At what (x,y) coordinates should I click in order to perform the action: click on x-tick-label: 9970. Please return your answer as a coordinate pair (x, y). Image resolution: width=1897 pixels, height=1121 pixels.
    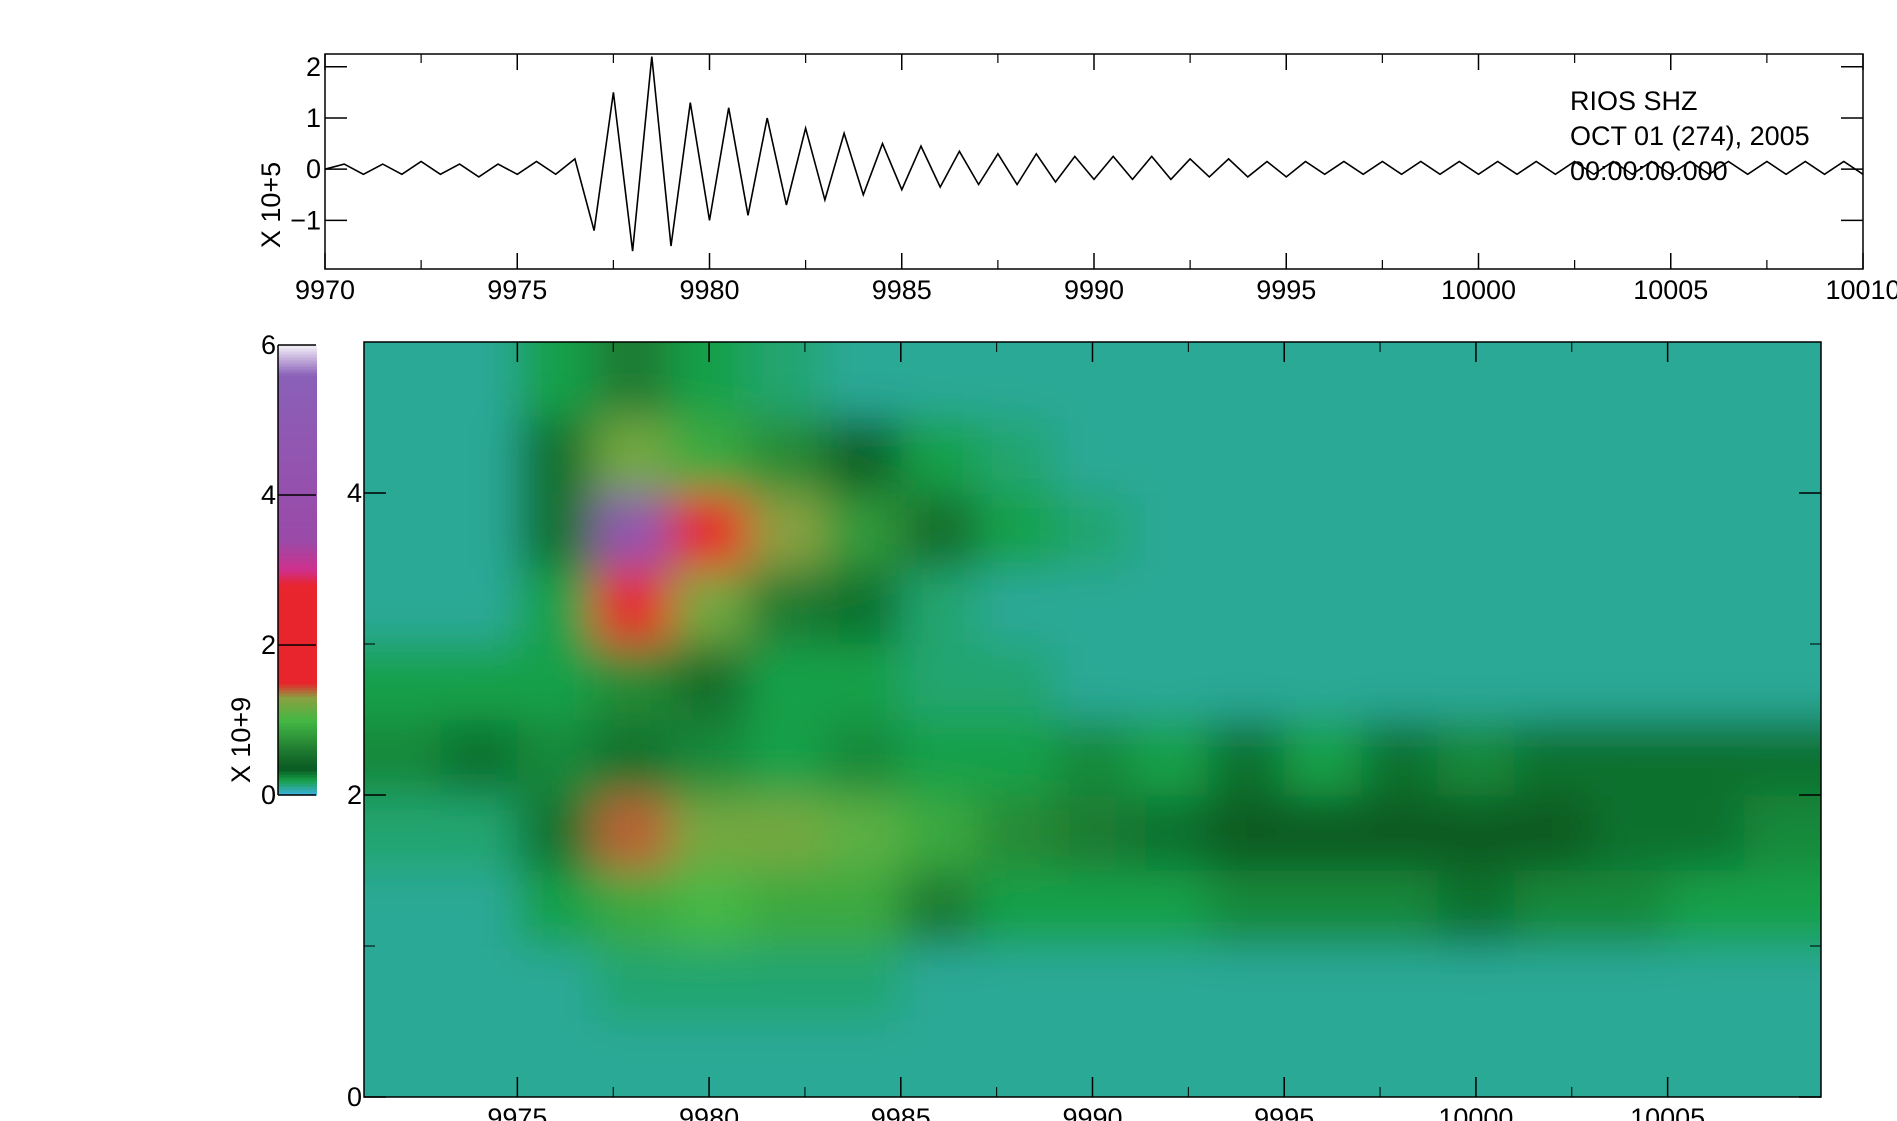
    Looking at the image, I should click on (325, 290).